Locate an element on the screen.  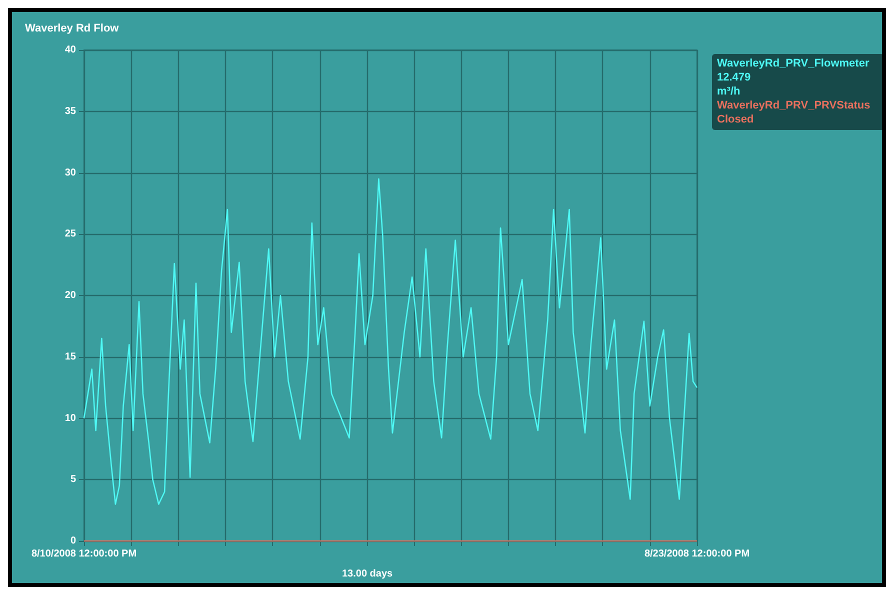
chart-title: Waverley Rd Flow is located at coordinates (72, 28).